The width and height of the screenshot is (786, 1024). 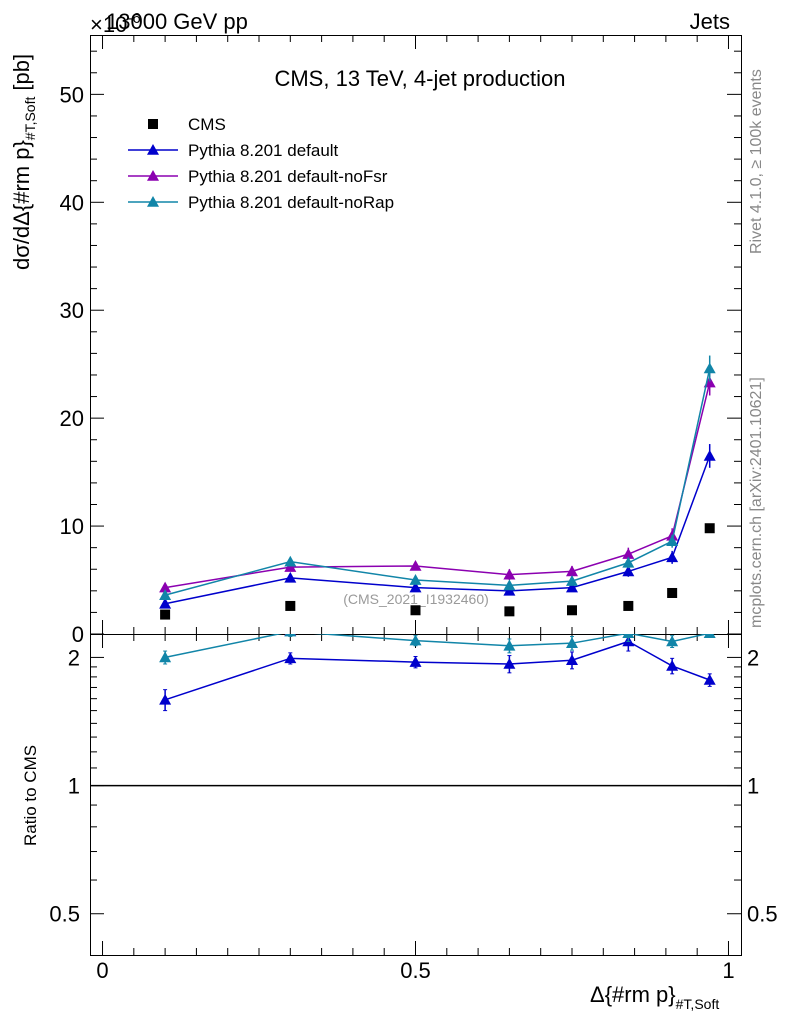 I want to click on x-axis-label: Δ{#rm p}#T,Soft, so click(x=654, y=997).